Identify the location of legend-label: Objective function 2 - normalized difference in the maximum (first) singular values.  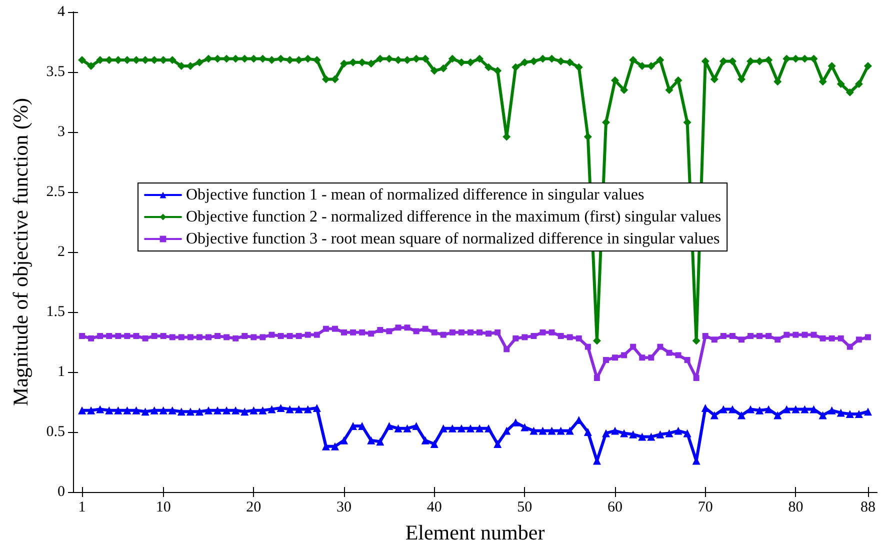
(454, 217).